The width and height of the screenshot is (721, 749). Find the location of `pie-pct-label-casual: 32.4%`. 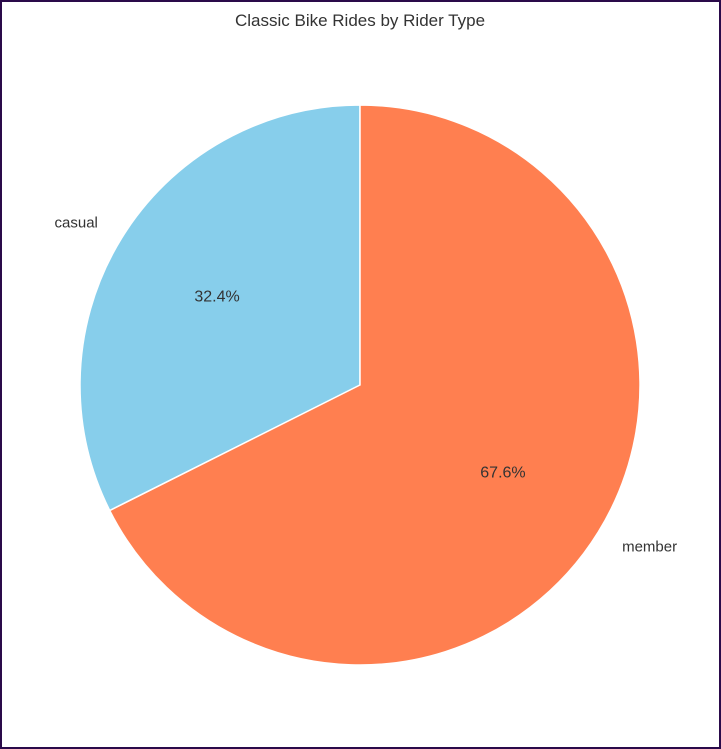

pie-pct-label-casual: 32.4% is located at coordinates (216, 296).